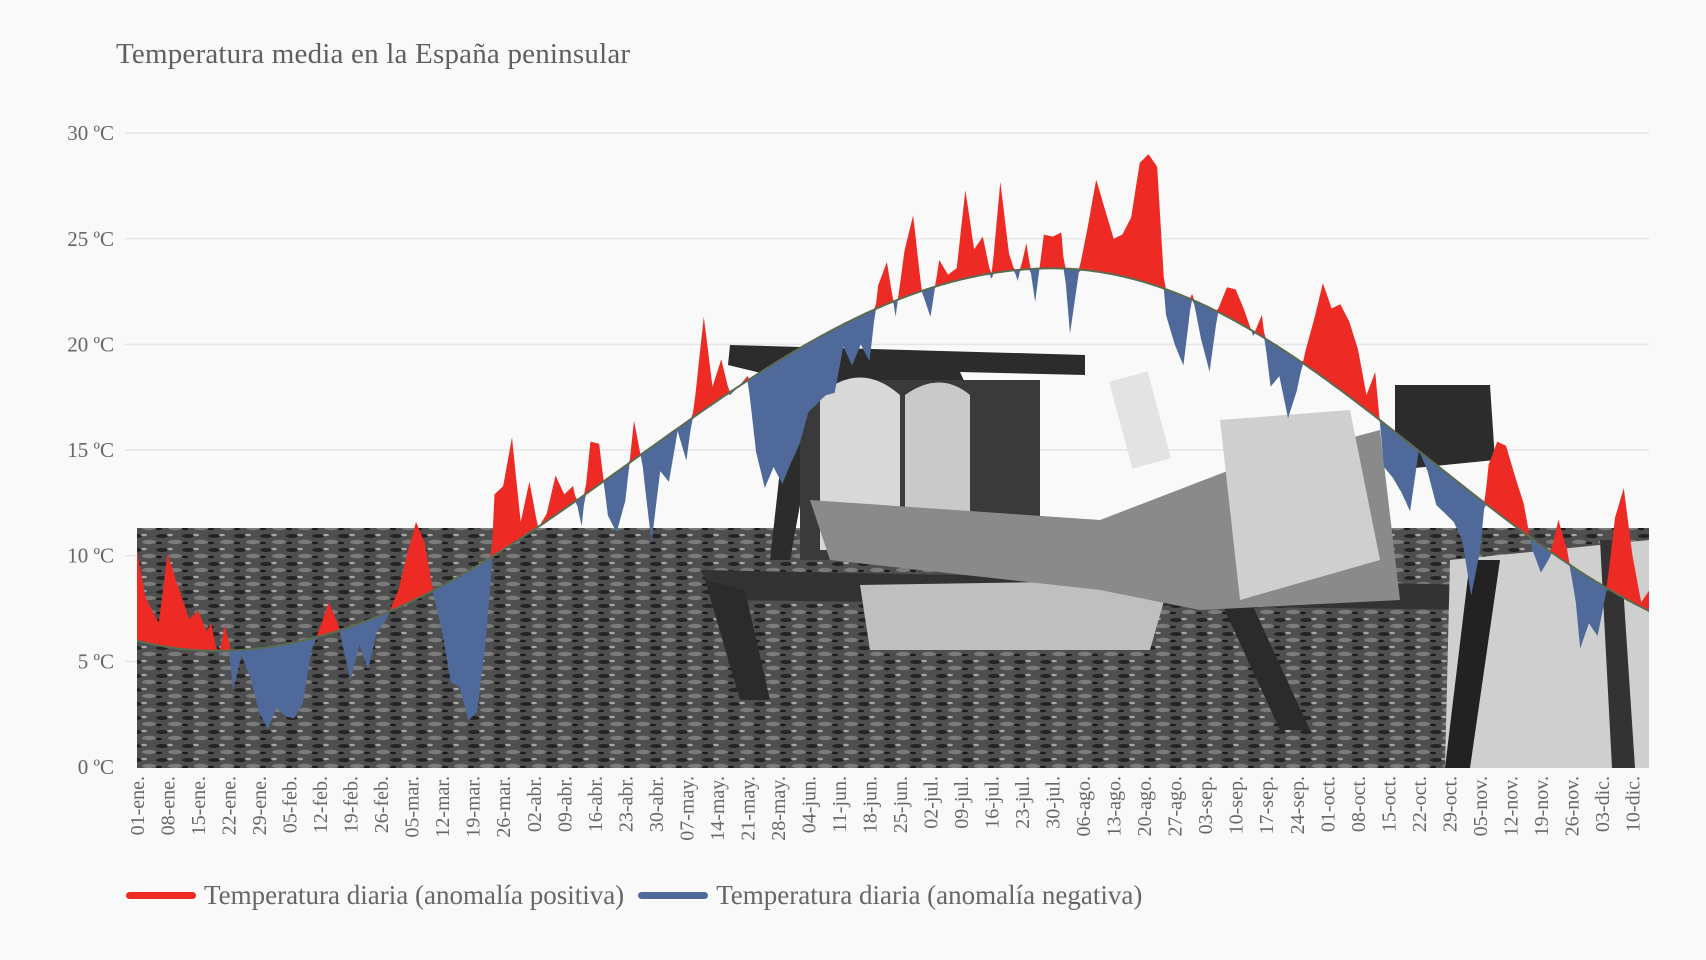  I want to click on y-tick-label: 25 ºC, so click(90, 239).